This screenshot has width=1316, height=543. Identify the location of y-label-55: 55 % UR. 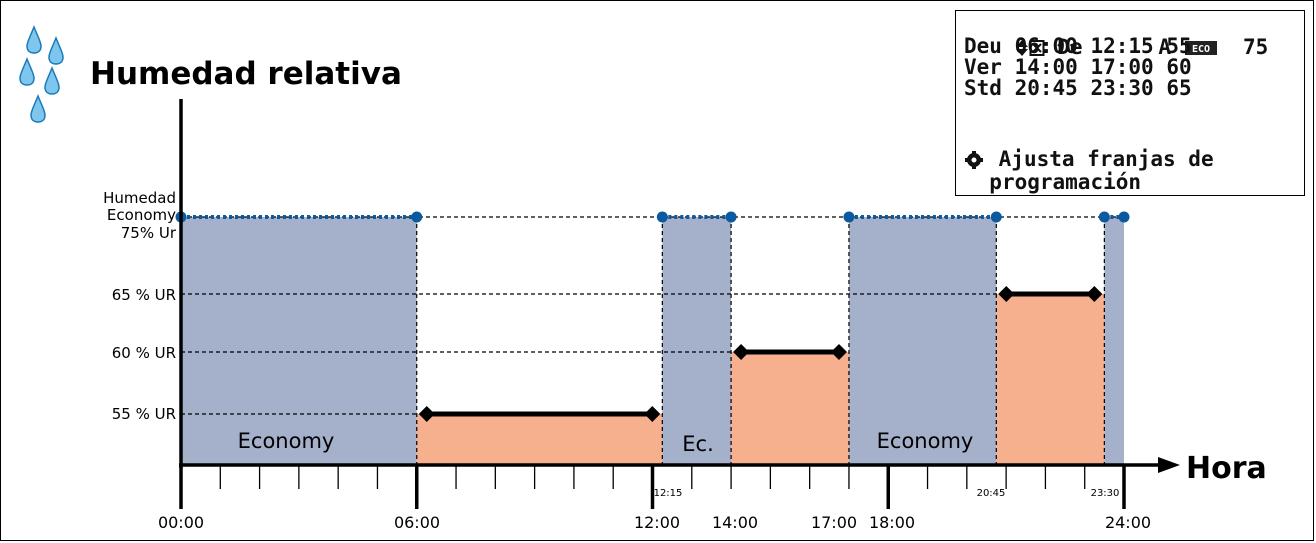
(144, 414).